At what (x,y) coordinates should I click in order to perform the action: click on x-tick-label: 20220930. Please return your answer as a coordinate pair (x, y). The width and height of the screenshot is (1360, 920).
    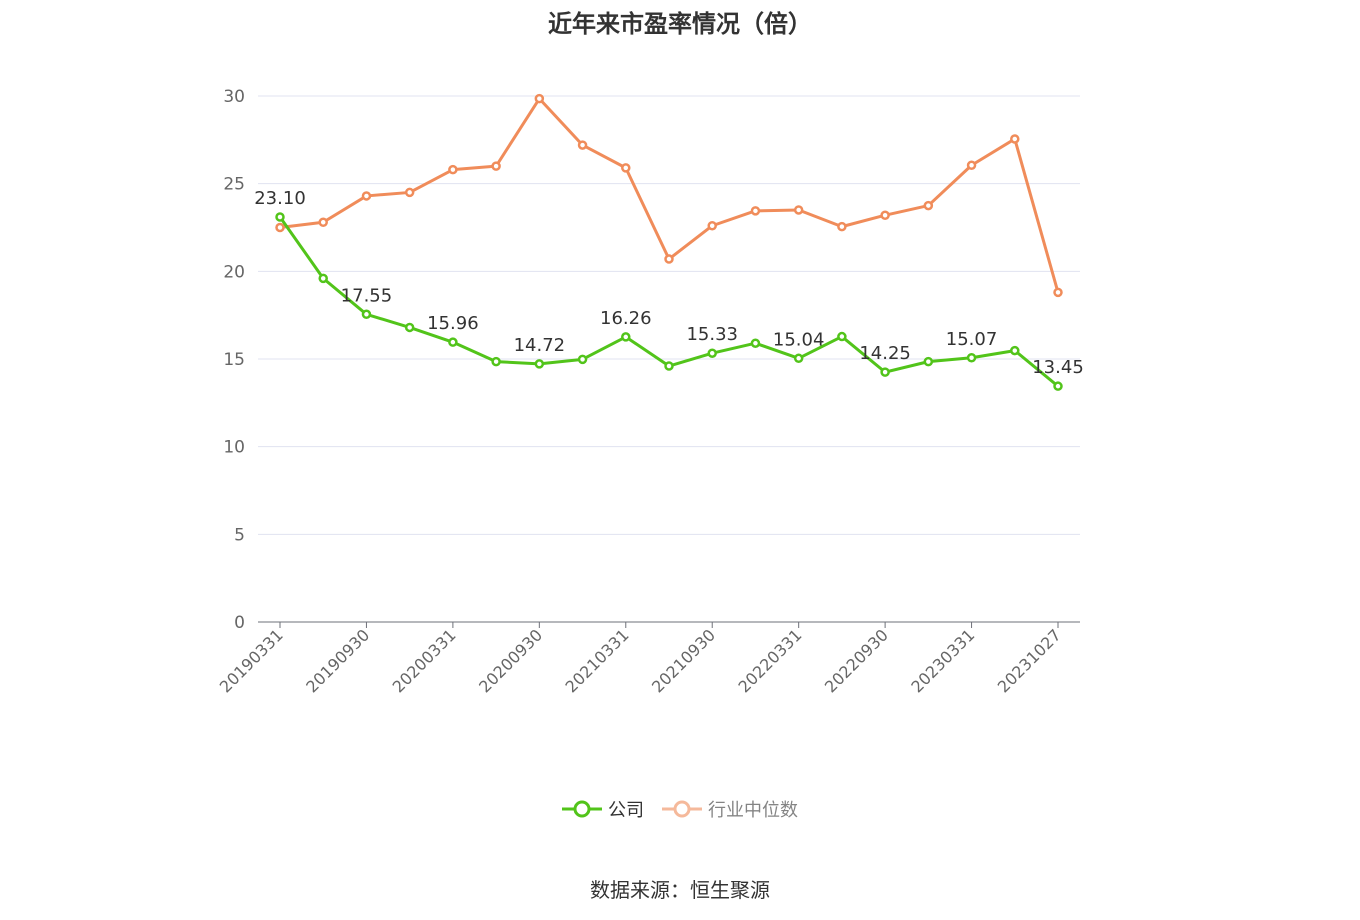
    Looking at the image, I should click on (856, 660).